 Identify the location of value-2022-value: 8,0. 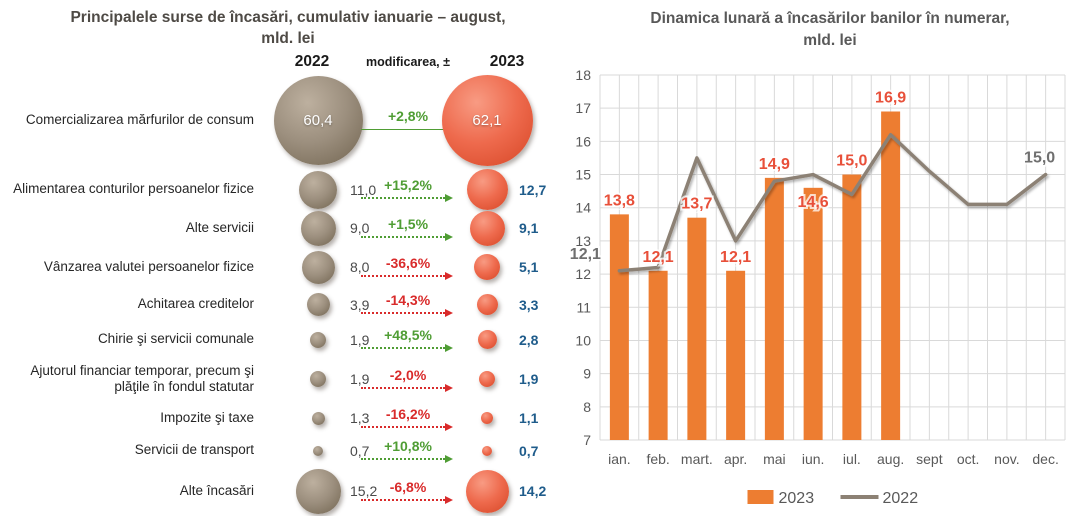
(360, 267).